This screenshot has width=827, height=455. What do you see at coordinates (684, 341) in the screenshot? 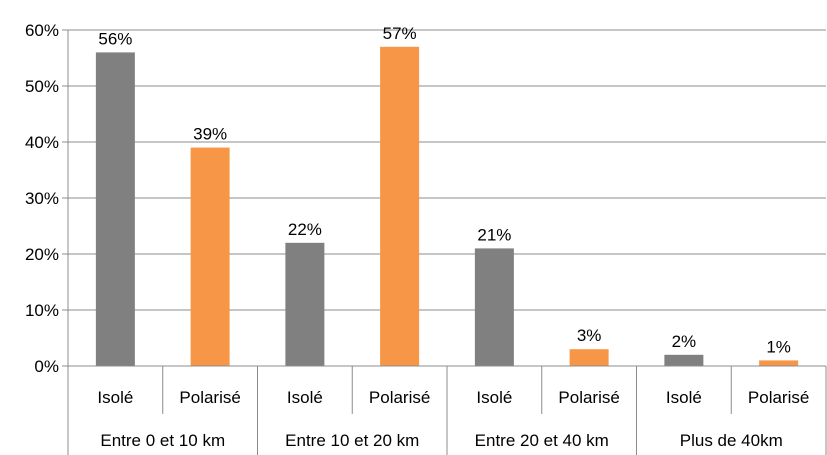
I see `data-label: 2%` at bounding box center [684, 341].